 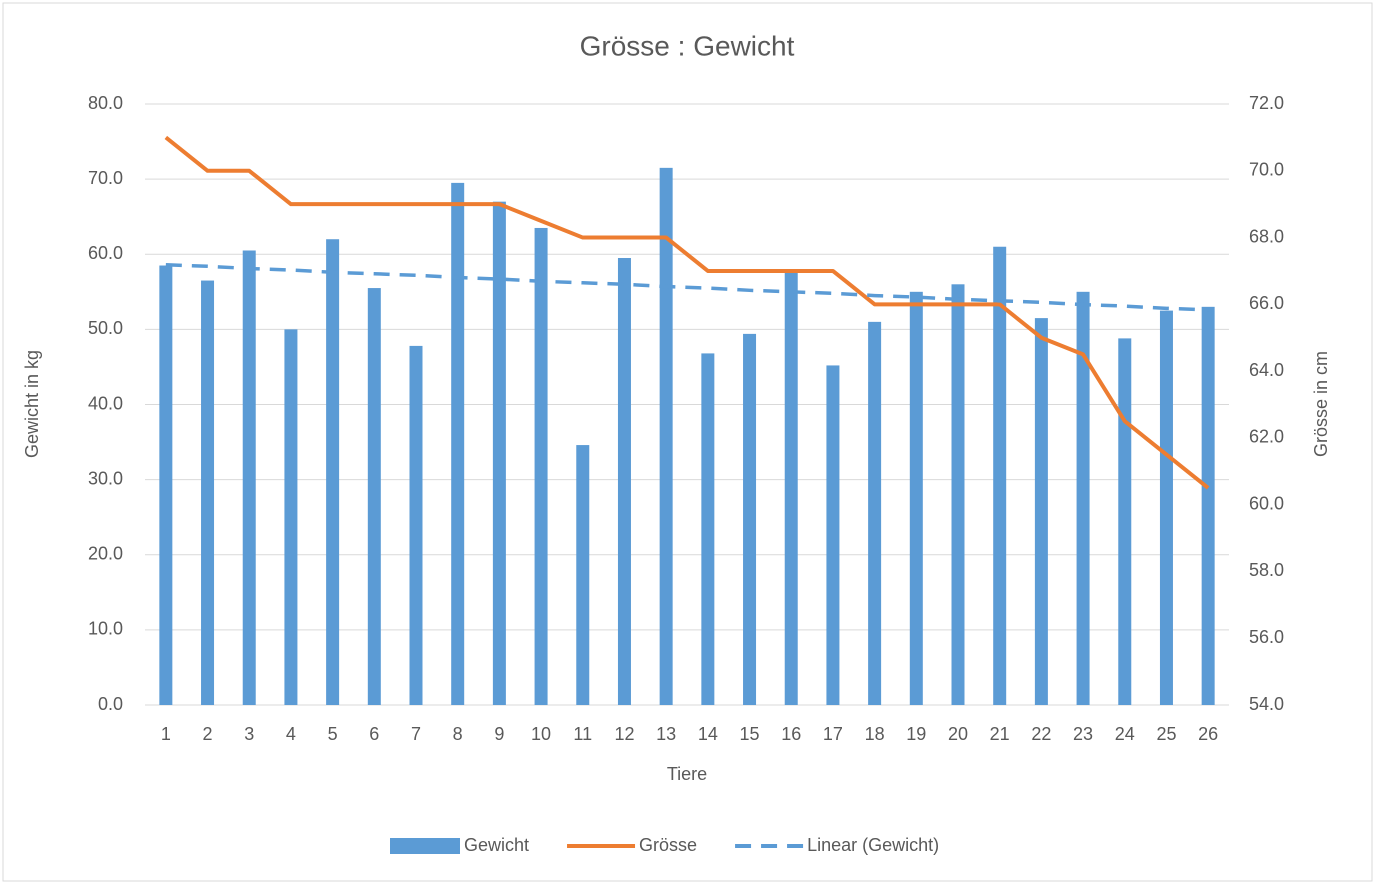 What do you see at coordinates (105, 253) in the screenshot?
I see `y-tick-label: 60.0` at bounding box center [105, 253].